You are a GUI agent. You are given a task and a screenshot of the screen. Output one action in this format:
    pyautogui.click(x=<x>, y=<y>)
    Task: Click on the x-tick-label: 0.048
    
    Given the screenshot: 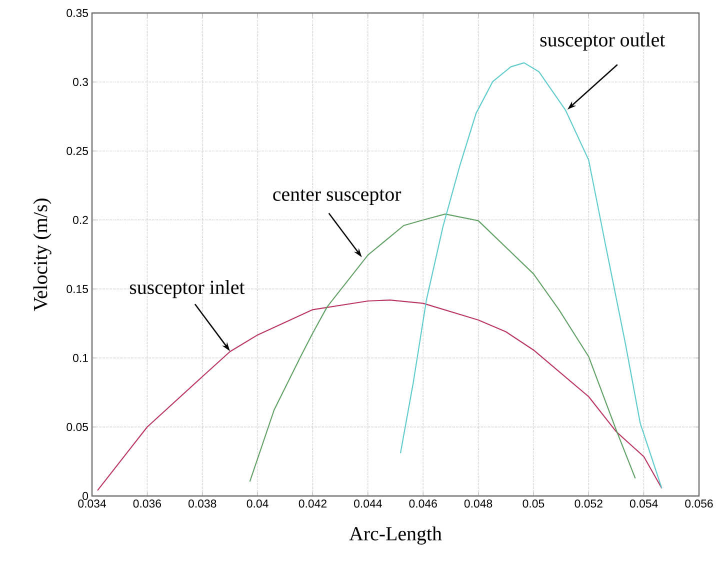 What is the action you would take?
    pyautogui.click(x=478, y=504)
    